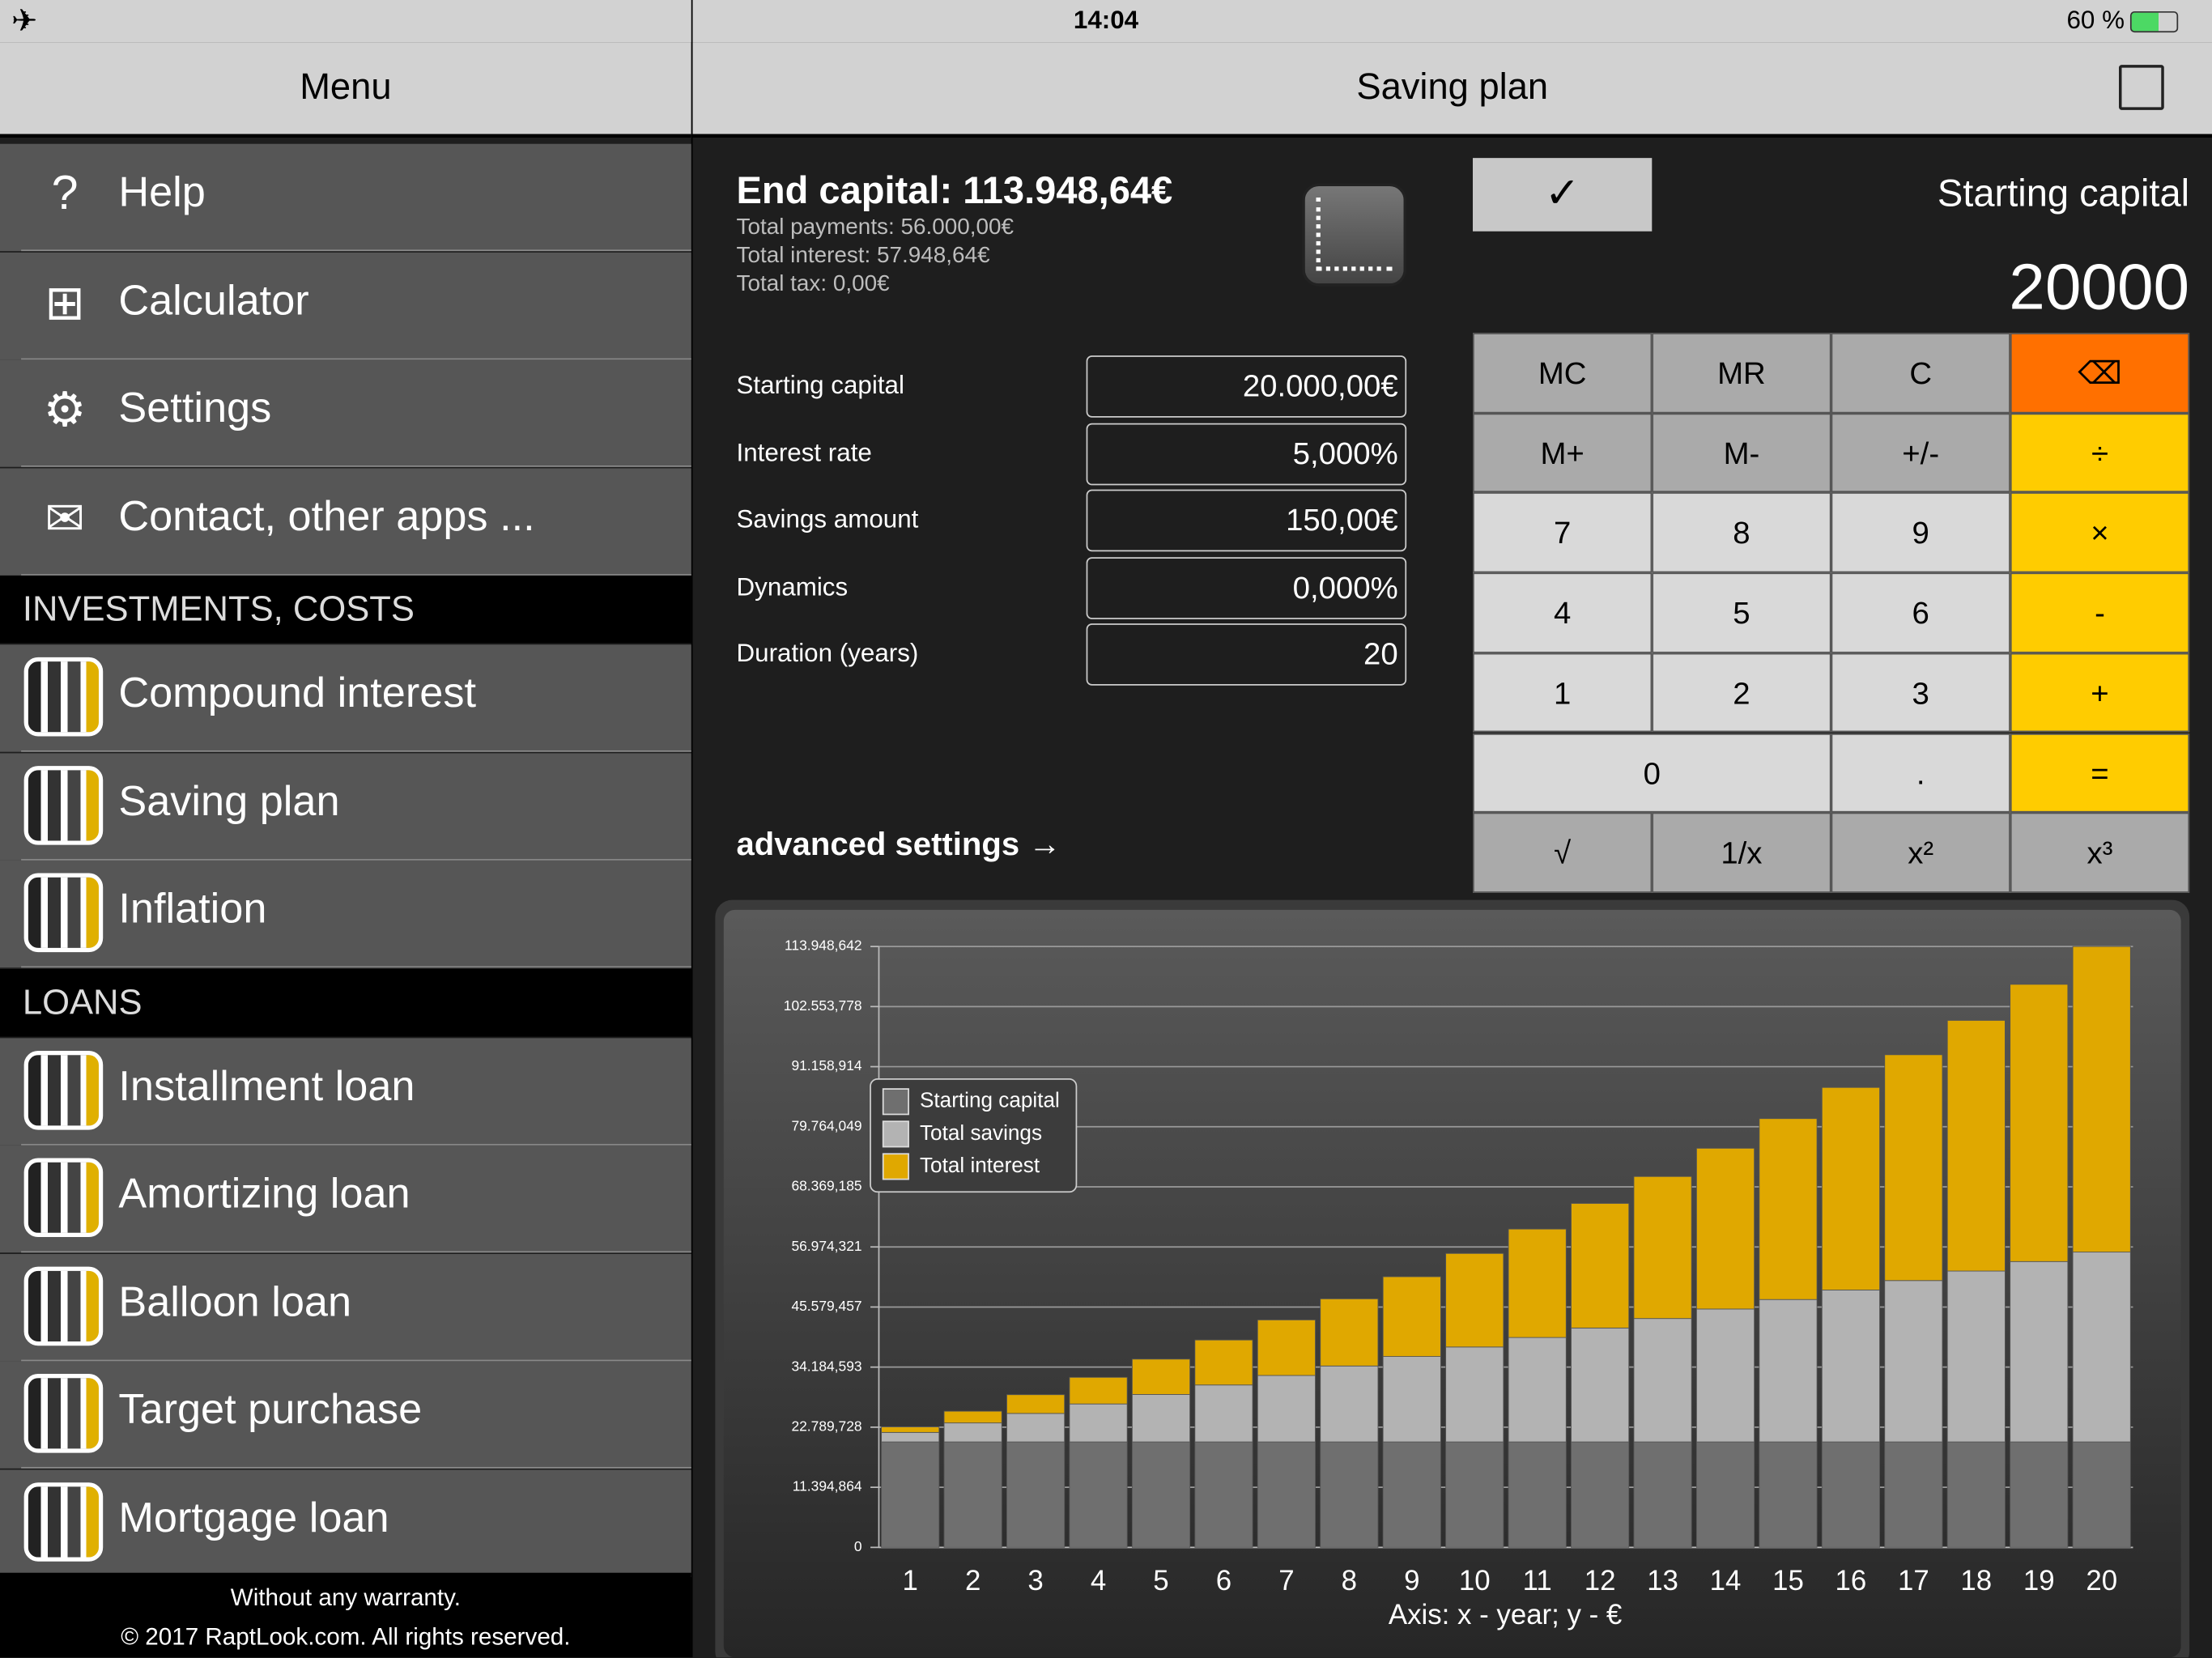 This screenshot has height=1658, width=2212. Describe the element at coordinates (2100, 373) in the screenshot. I see `calc-key: ⌫` at that location.